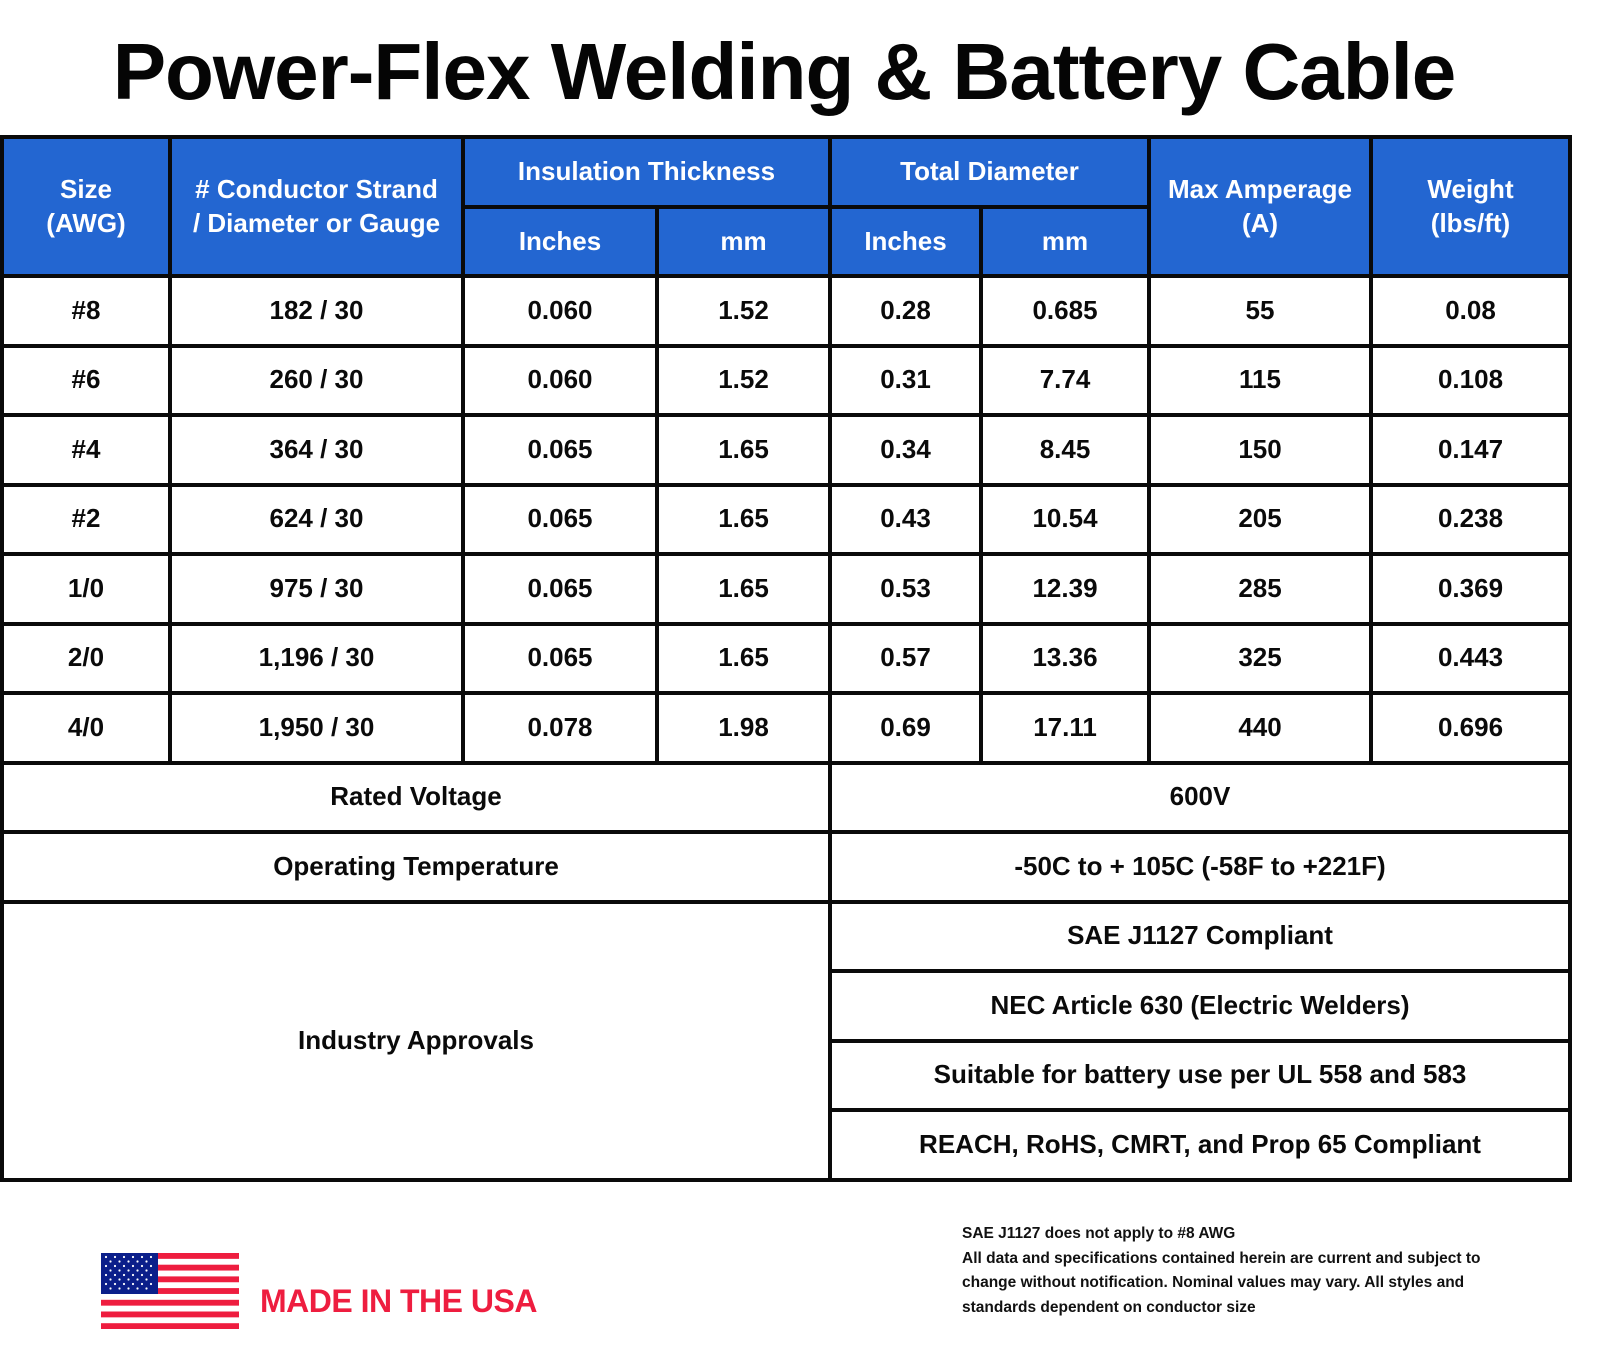  What do you see at coordinates (1260, 206) in the screenshot?
I see `header-max-amperage: Max Amperage (A)` at bounding box center [1260, 206].